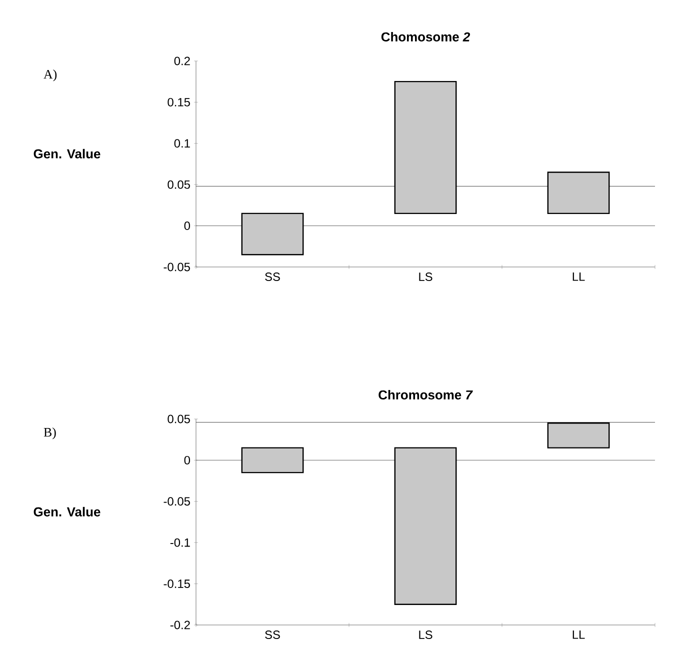  I want to click on y-tick-label: -0.2, so click(180, 625).